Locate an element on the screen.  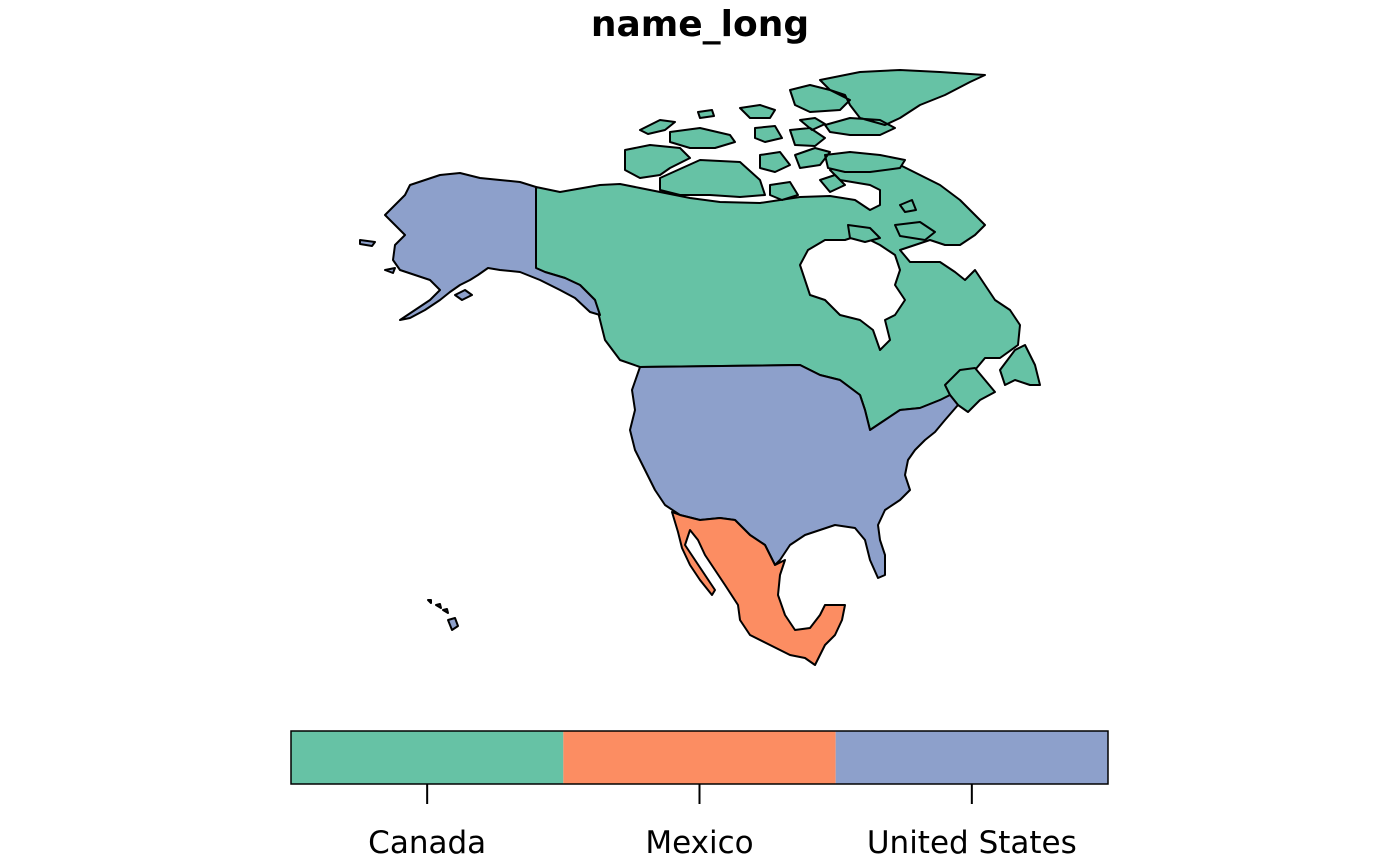
legend-border is located at coordinates (699, 757).